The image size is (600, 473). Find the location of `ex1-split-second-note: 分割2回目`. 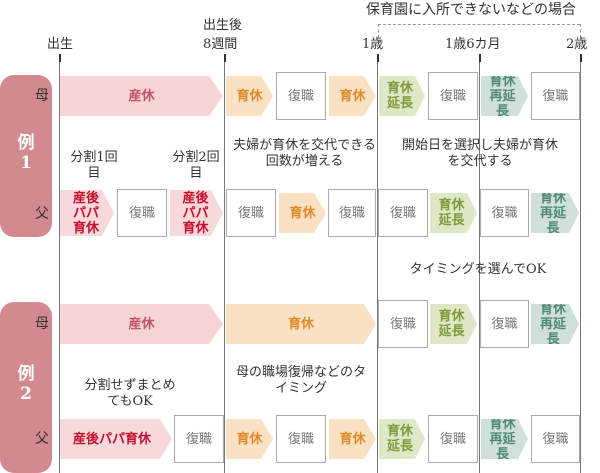

ex1-split-second-note: 分割2回目 is located at coordinates (196, 165).